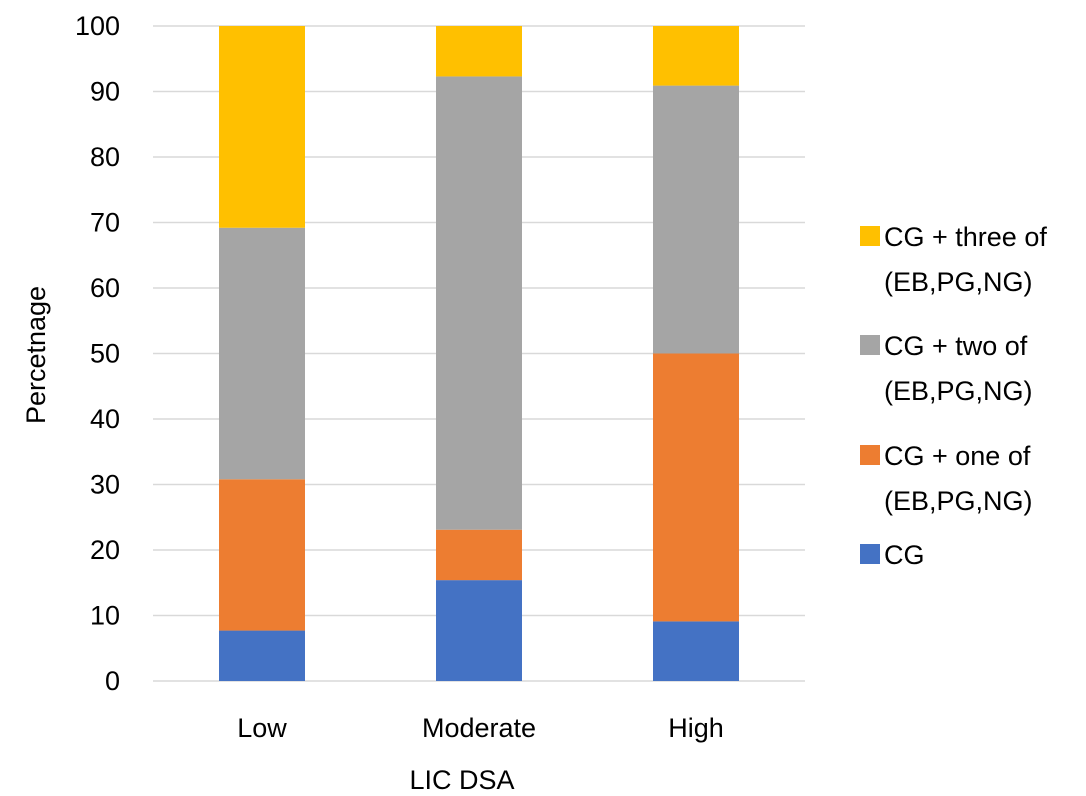 This screenshot has width=1086, height=796. Describe the element at coordinates (105, 616) in the screenshot. I see `y-tick-label: 10` at that location.